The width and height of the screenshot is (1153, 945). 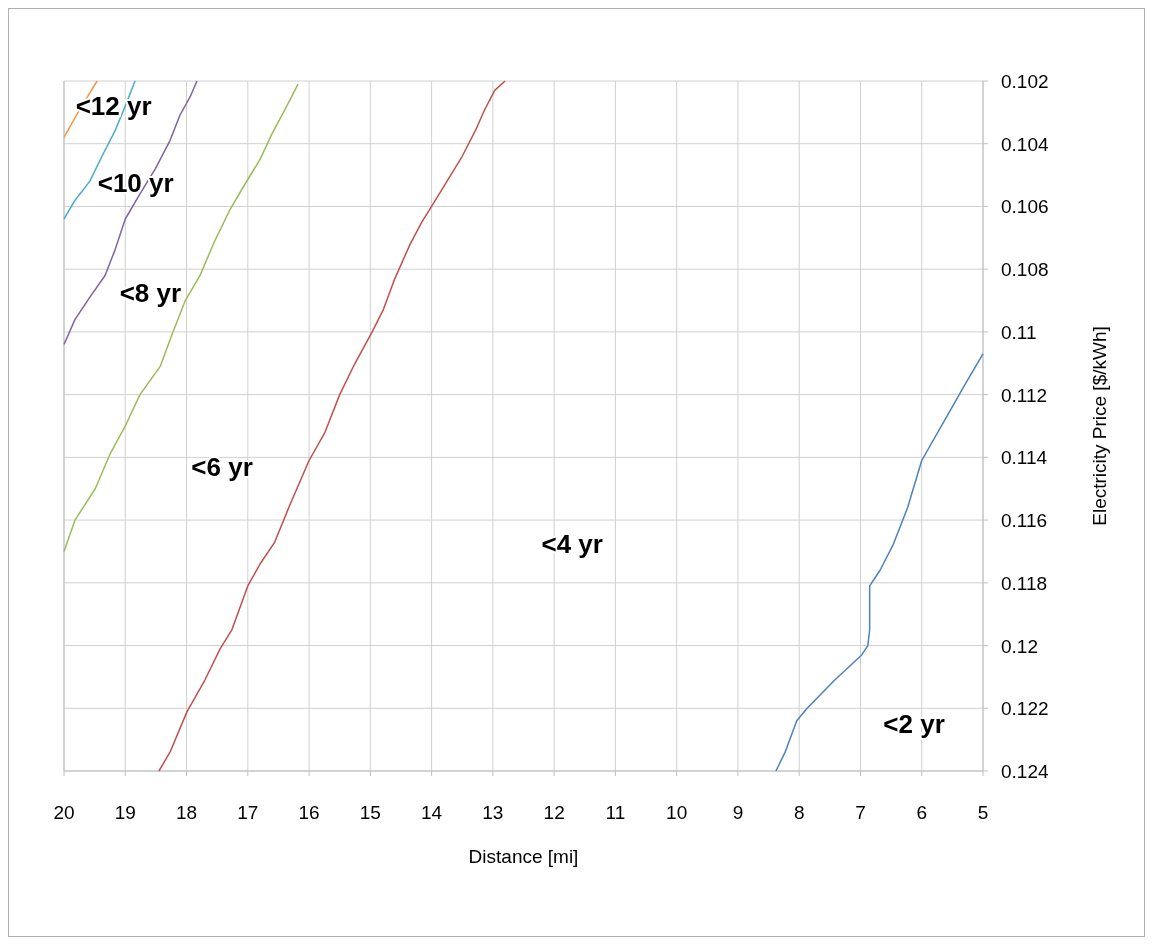 What do you see at coordinates (677, 812) in the screenshot?
I see `x-tick-label: 10` at bounding box center [677, 812].